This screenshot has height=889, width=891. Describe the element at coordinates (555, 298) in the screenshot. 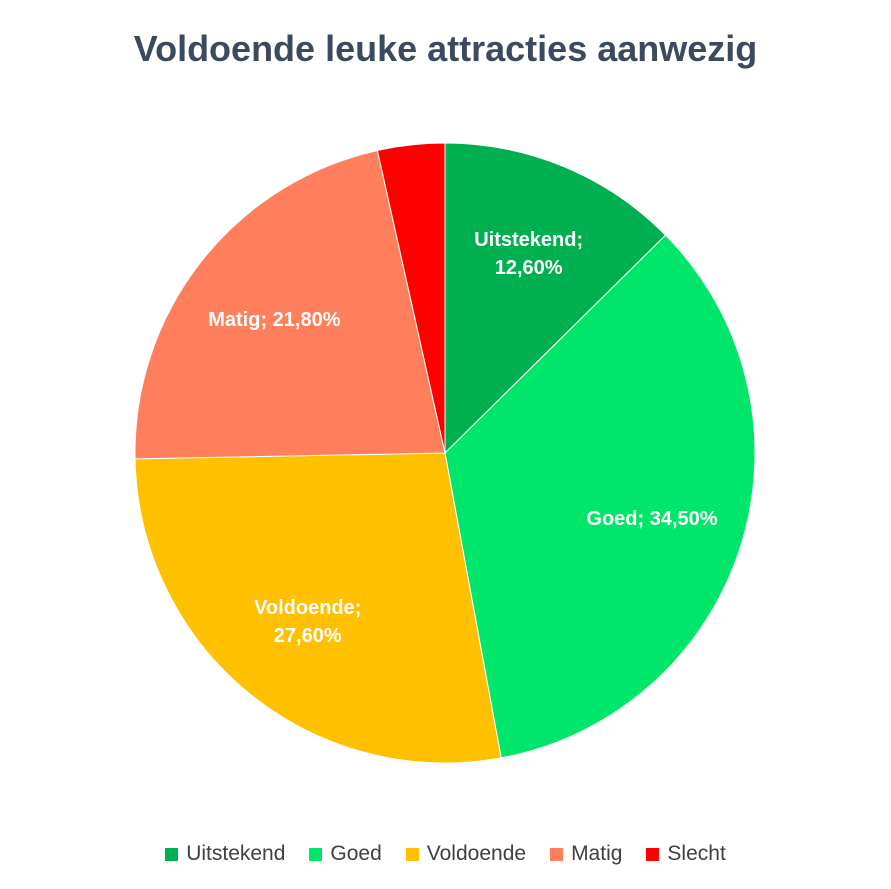

I see `pie-slice-uitstekend` at that location.